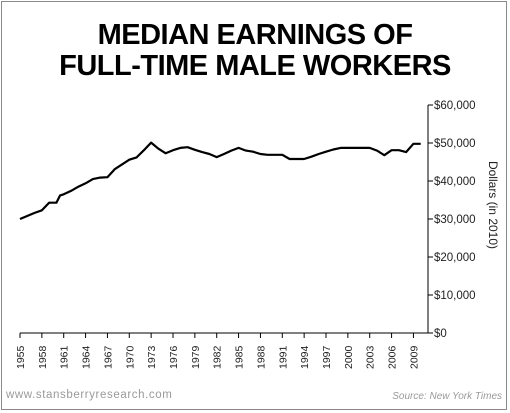 This screenshot has width=510, height=413. I want to click on x-tick-label: 1988, so click(261, 357).